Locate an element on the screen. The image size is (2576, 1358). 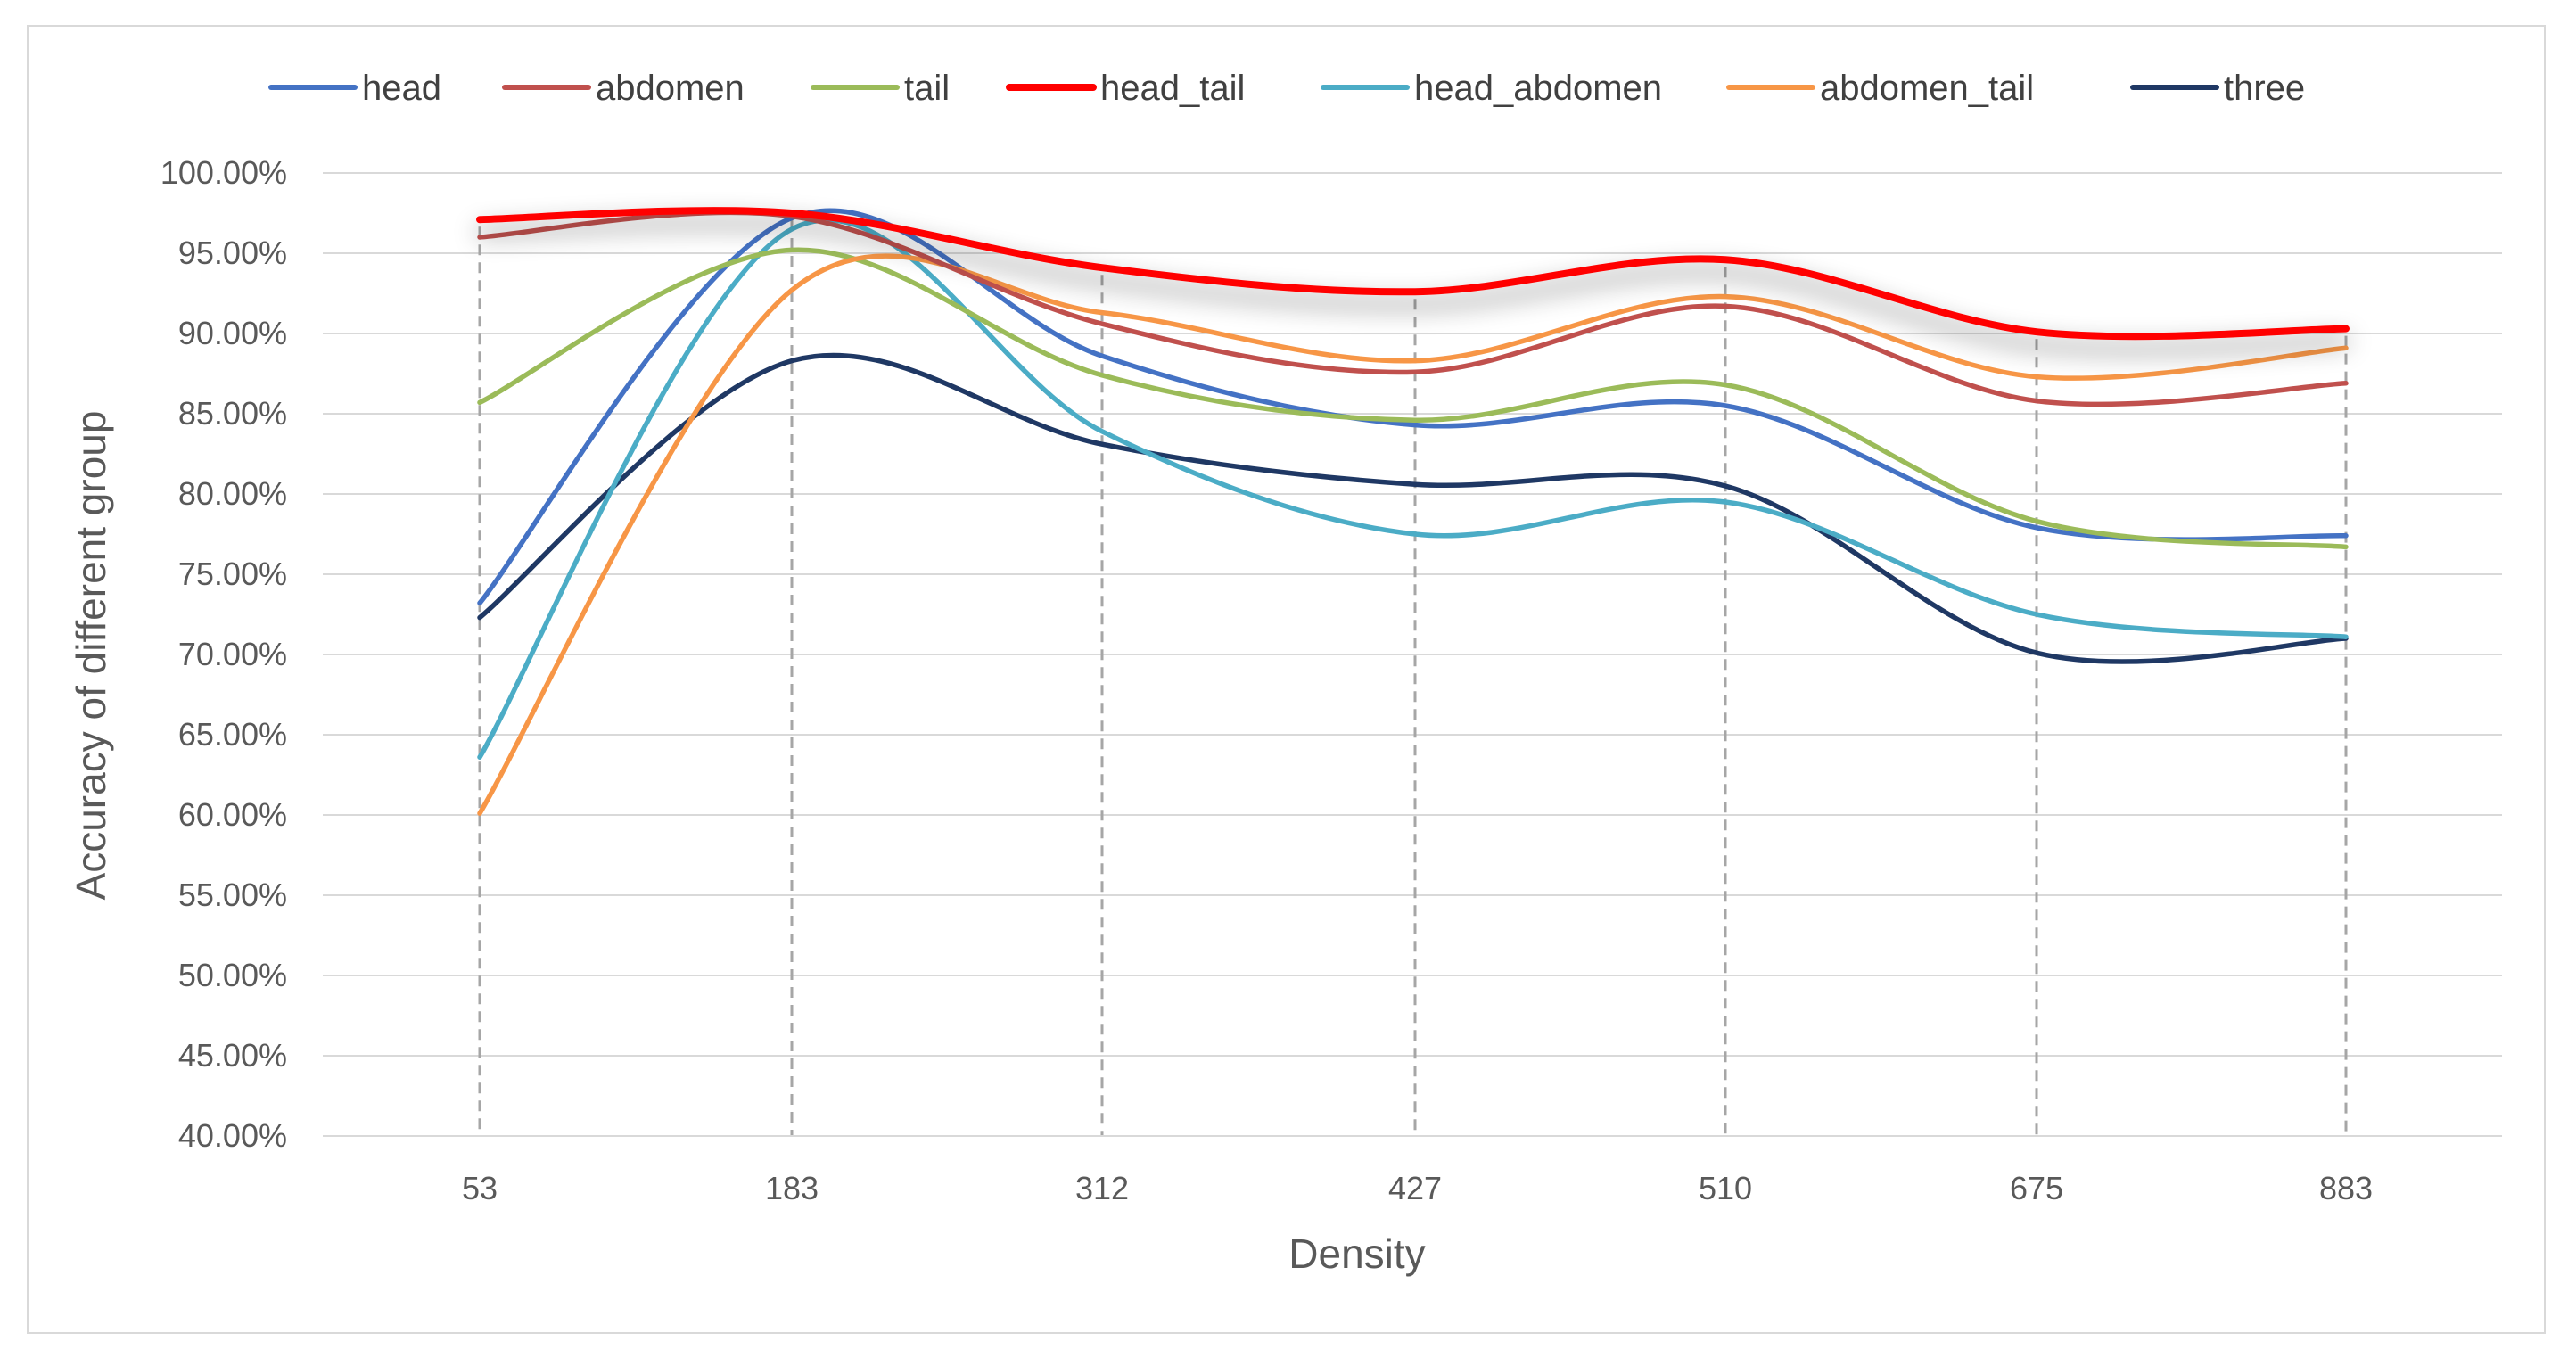
x-axis-tick-labels: 53 183 312 427 510 675 883 is located at coordinates (1417, 1188).